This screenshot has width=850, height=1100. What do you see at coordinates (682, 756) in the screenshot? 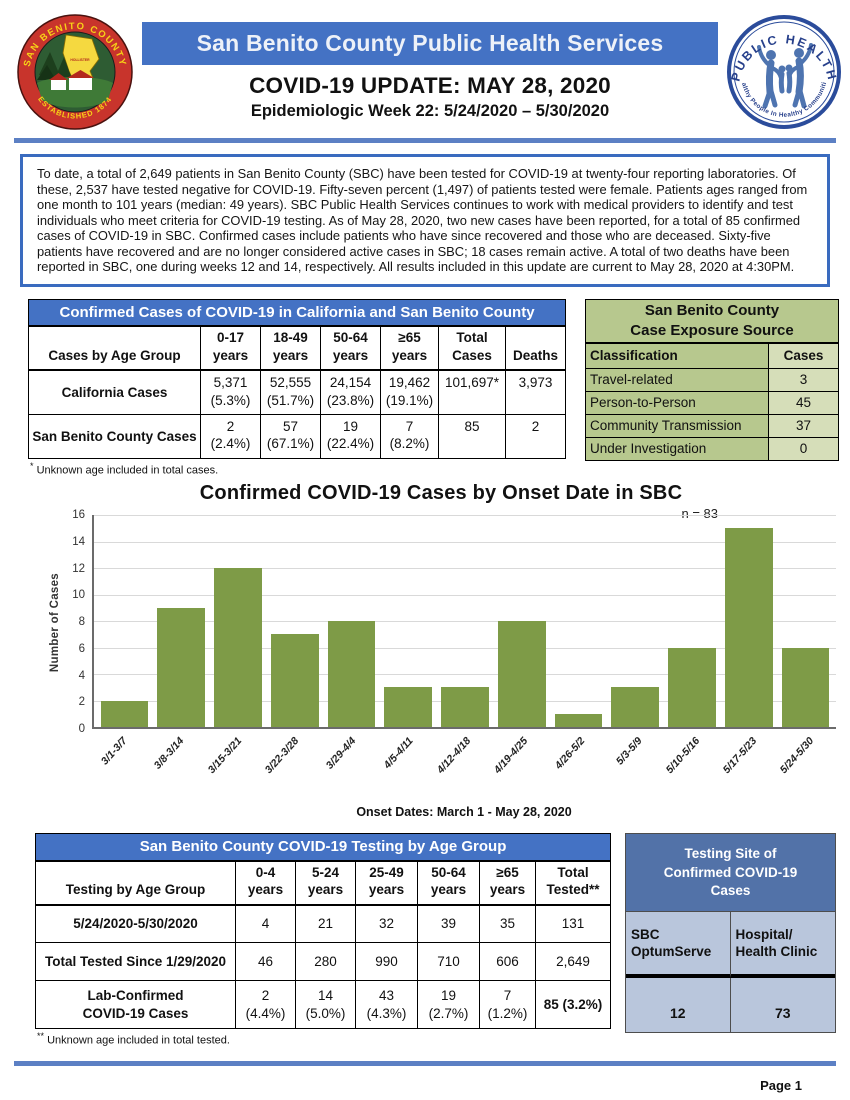
I see `x-tick-label: 5/10-5/16` at bounding box center [682, 756].